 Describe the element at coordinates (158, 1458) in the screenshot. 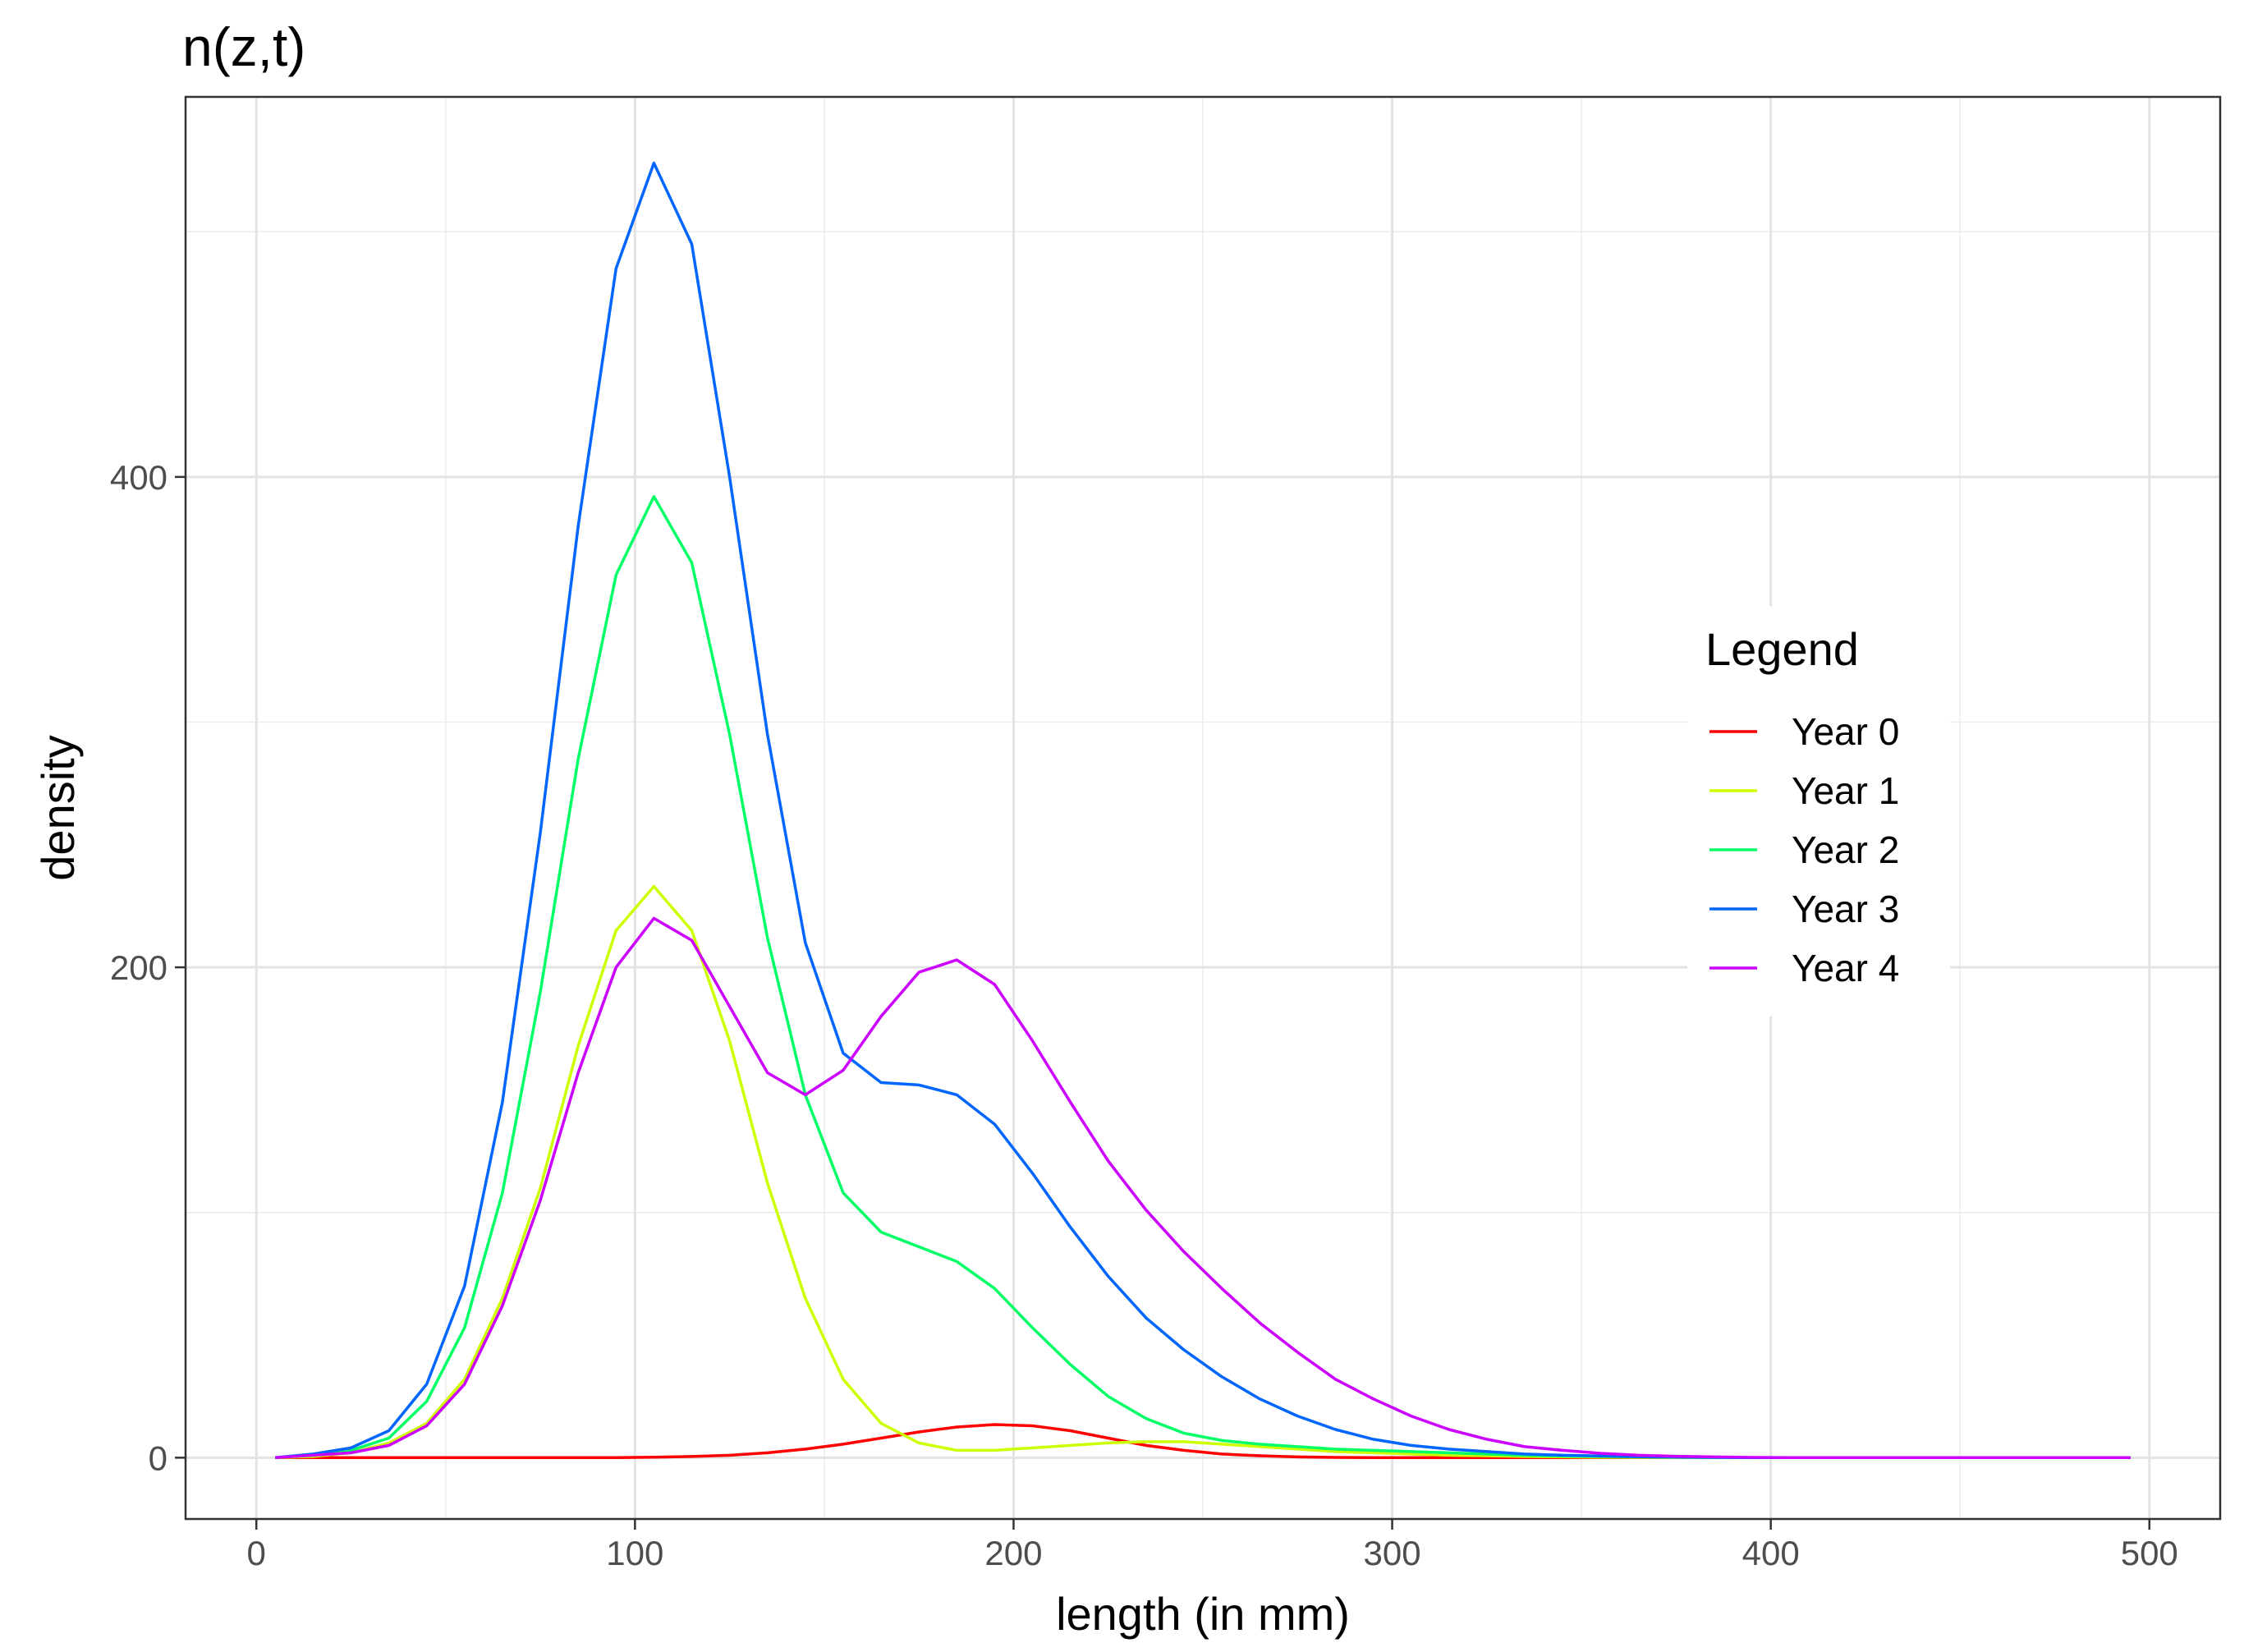

I see `y-tick-label: 0` at that location.